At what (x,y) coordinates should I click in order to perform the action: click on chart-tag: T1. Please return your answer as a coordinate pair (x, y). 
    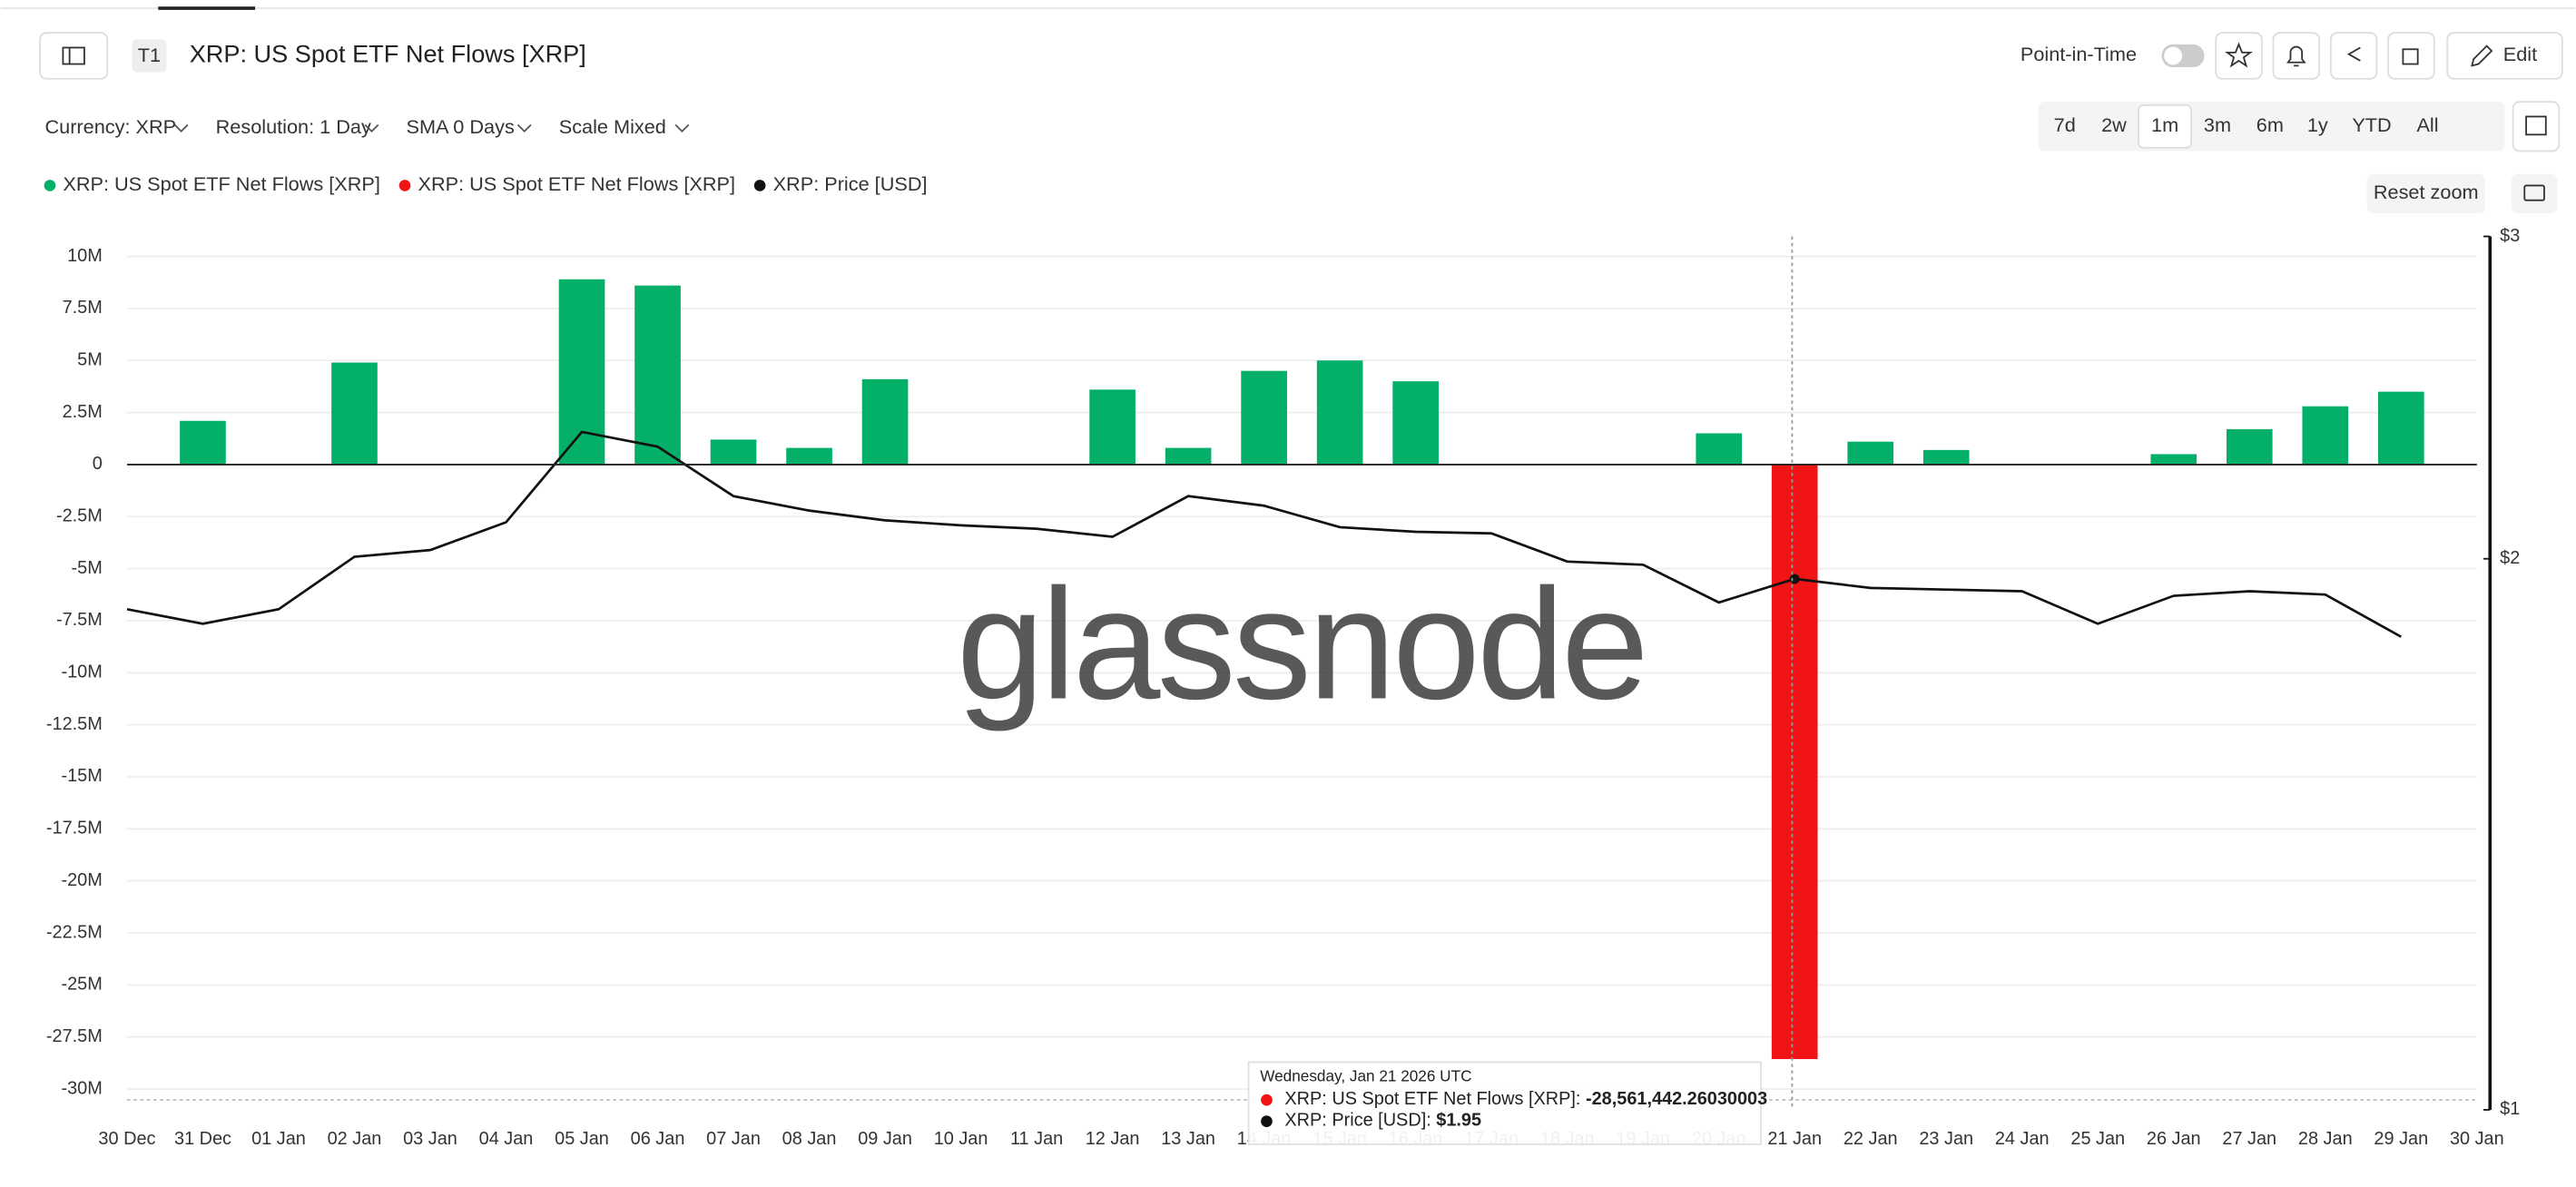
    Looking at the image, I should click on (149, 55).